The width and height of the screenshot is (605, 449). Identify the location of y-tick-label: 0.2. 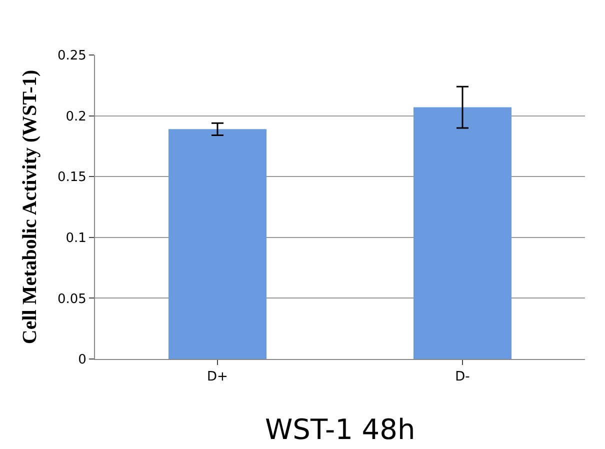
(76, 116).